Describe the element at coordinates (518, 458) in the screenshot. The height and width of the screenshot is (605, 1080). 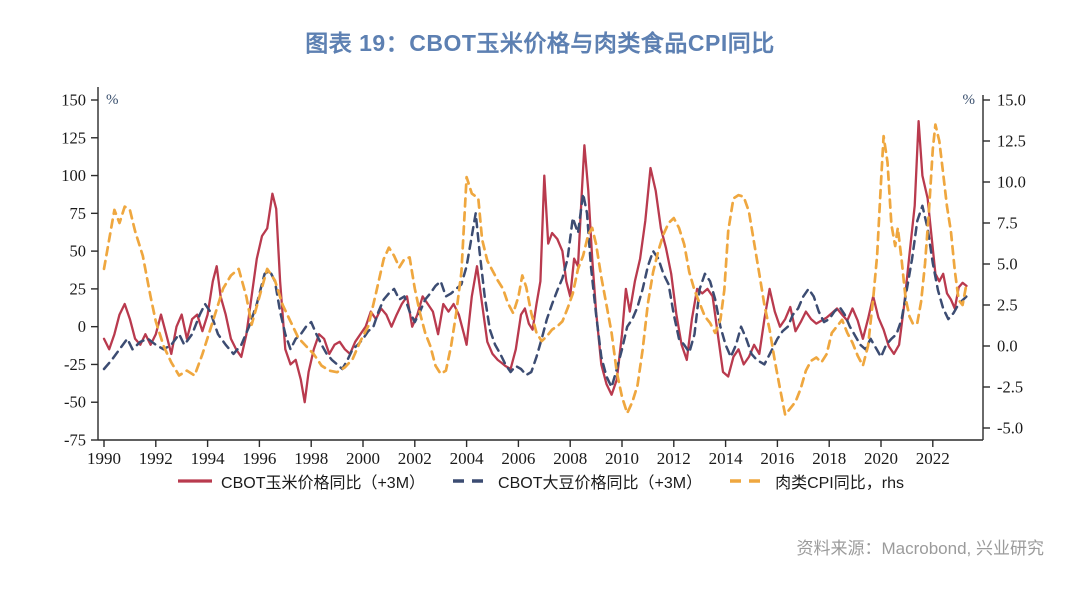
I see `x-axis-tick-label: 2006` at that location.